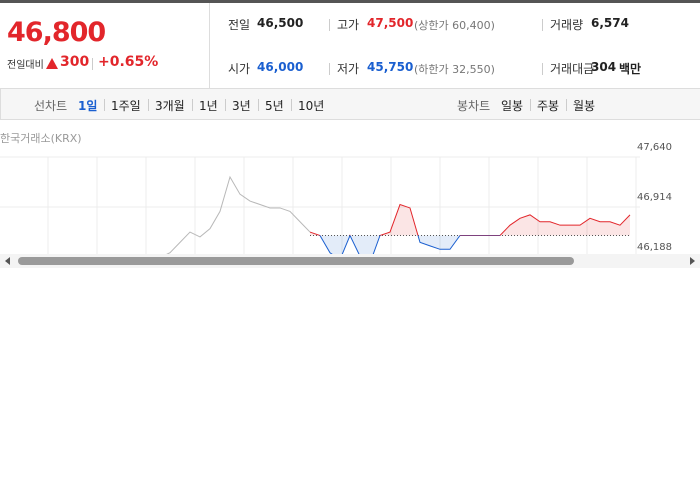 This screenshot has width=700, height=490. What do you see at coordinates (88, 106) in the screenshot?
I see `tab: 1일` at bounding box center [88, 106].